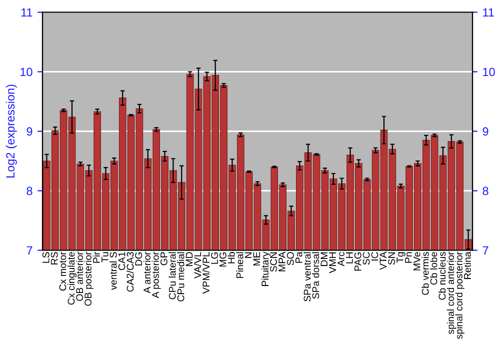  What do you see at coordinates (113, 271) in the screenshot?
I see `x-tick-label: ventral S` at bounding box center [113, 271].